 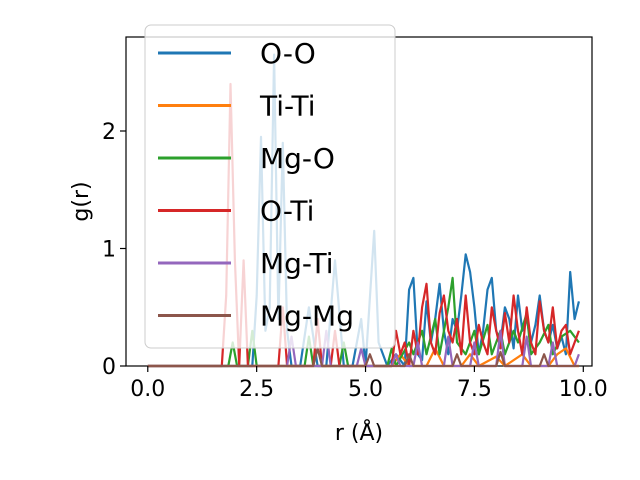 I want to click on x-tick-label: 2.5, so click(x=256, y=389).